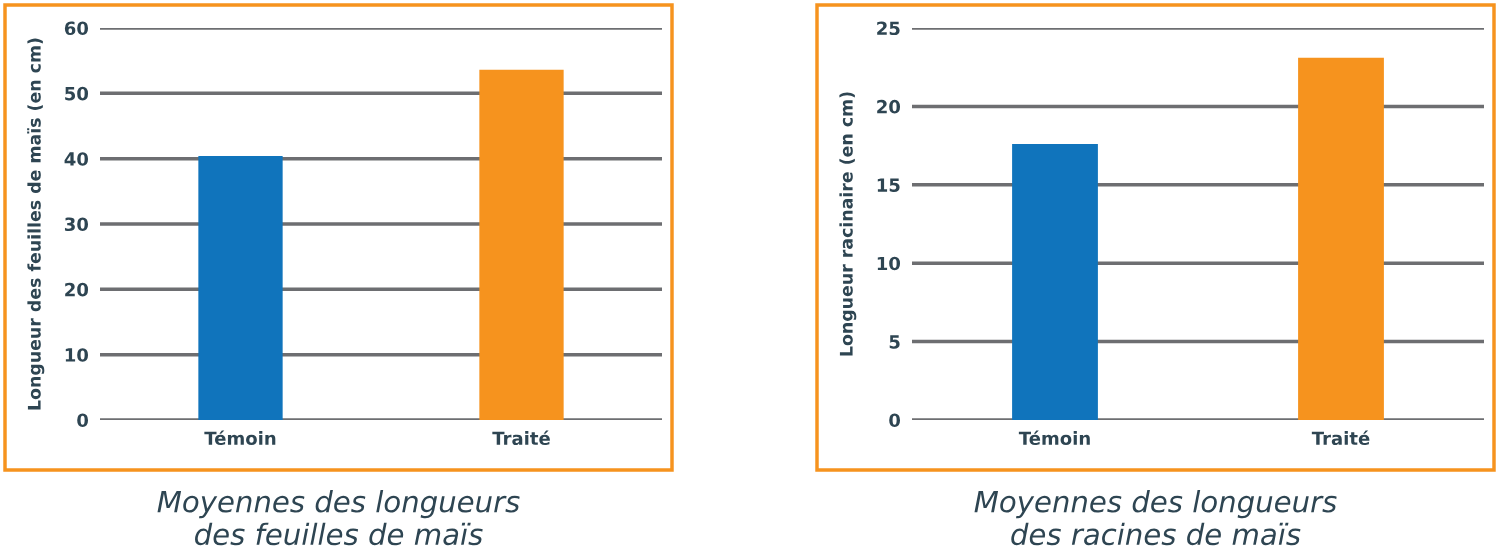 The width and height of the screenshot is (1500, 558). Describe the element at coordinates (894, 342) in the screenshot. I see `y-tick-label: 5` at that location.